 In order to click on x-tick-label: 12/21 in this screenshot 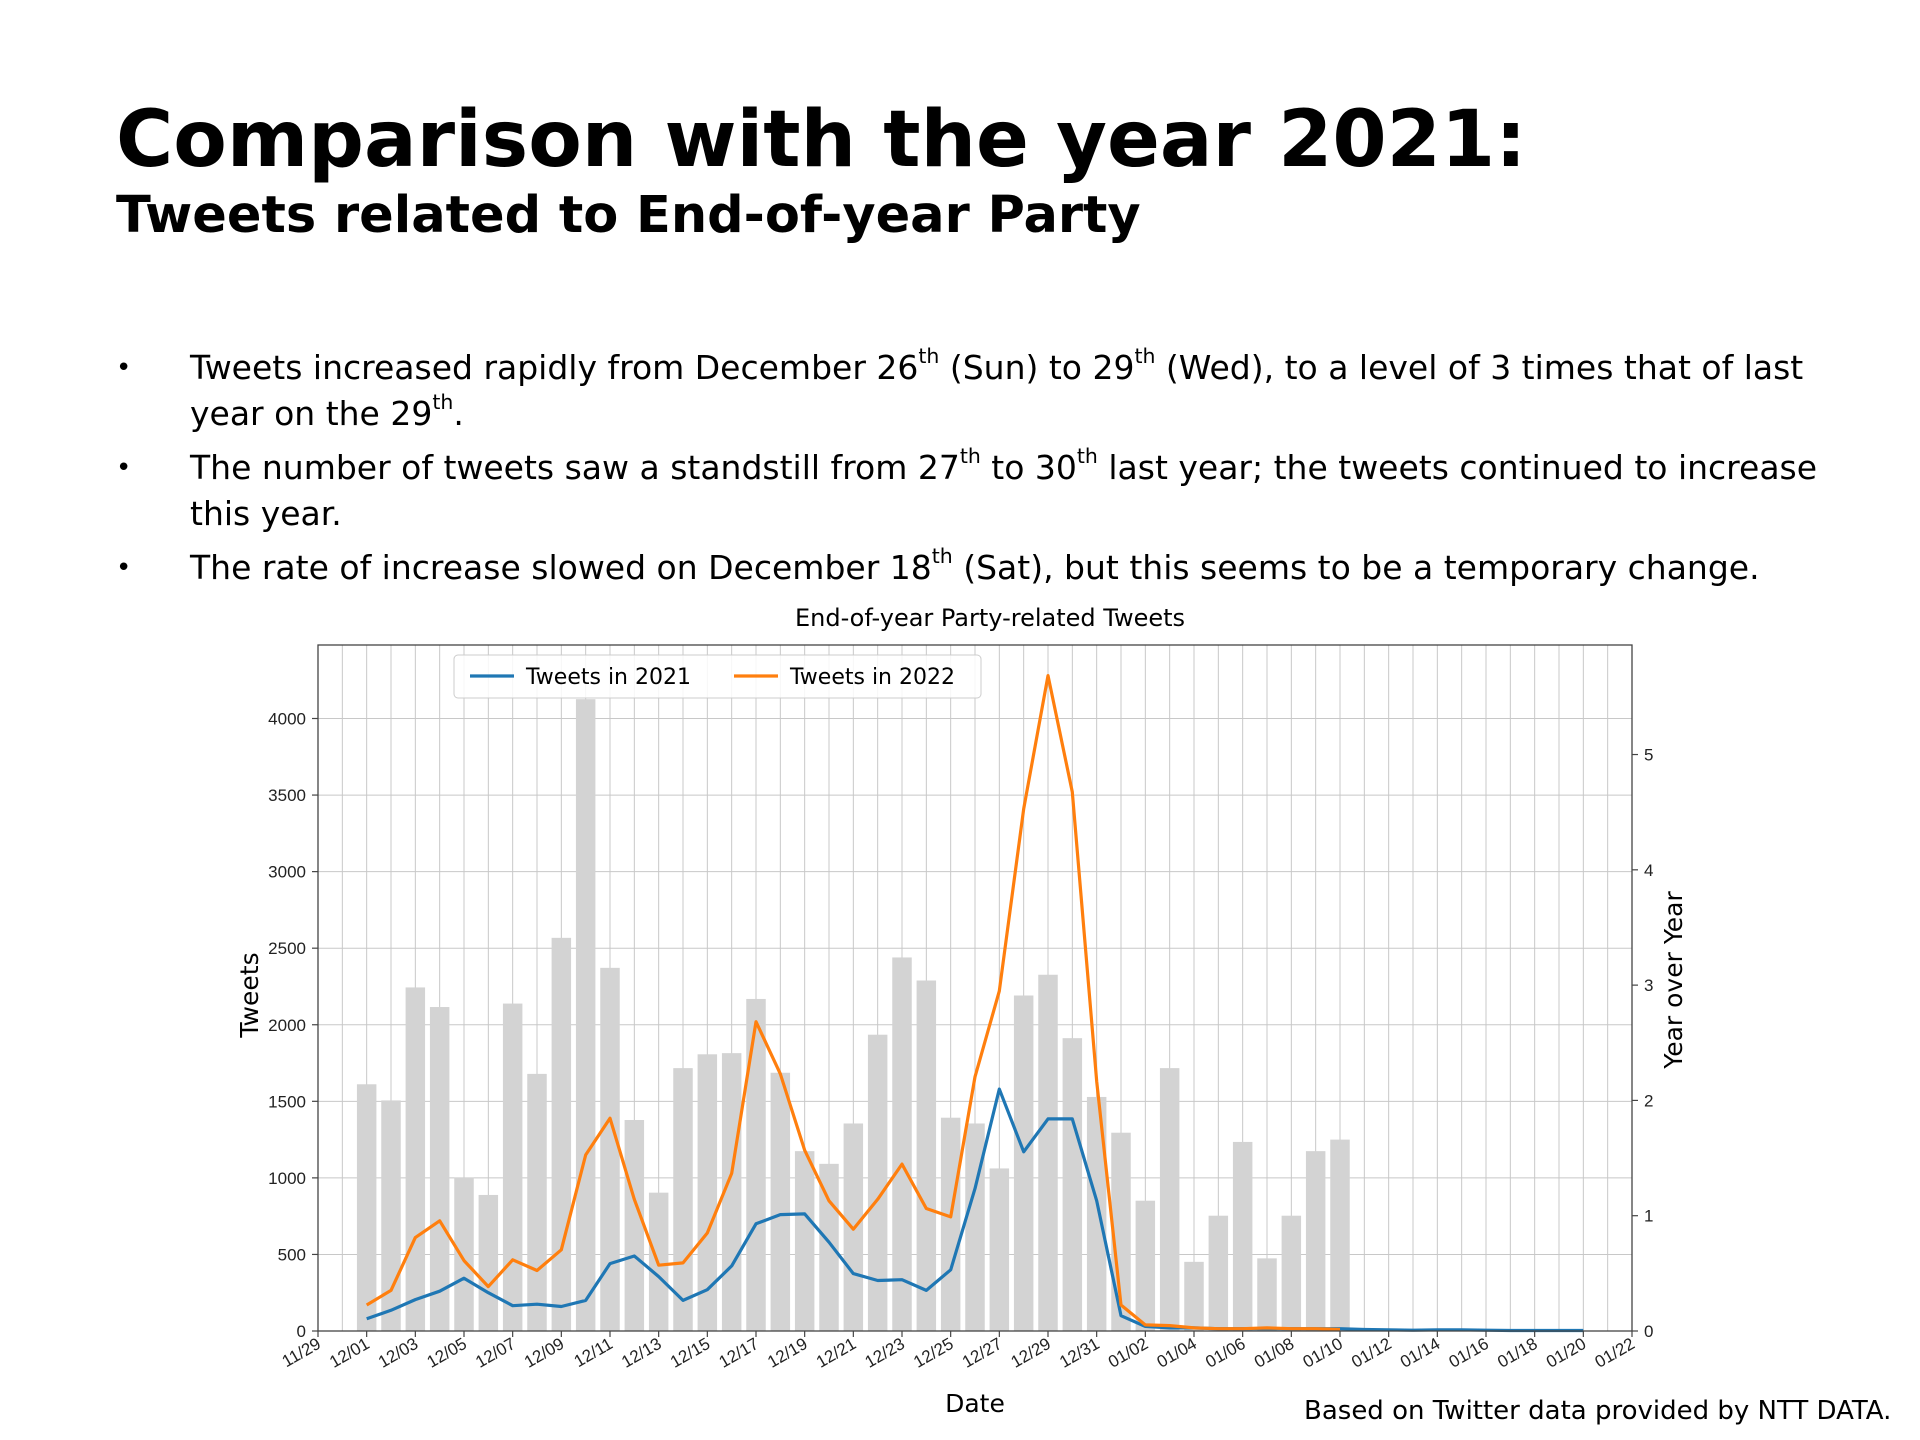, I will do `click(836, 1353)`.